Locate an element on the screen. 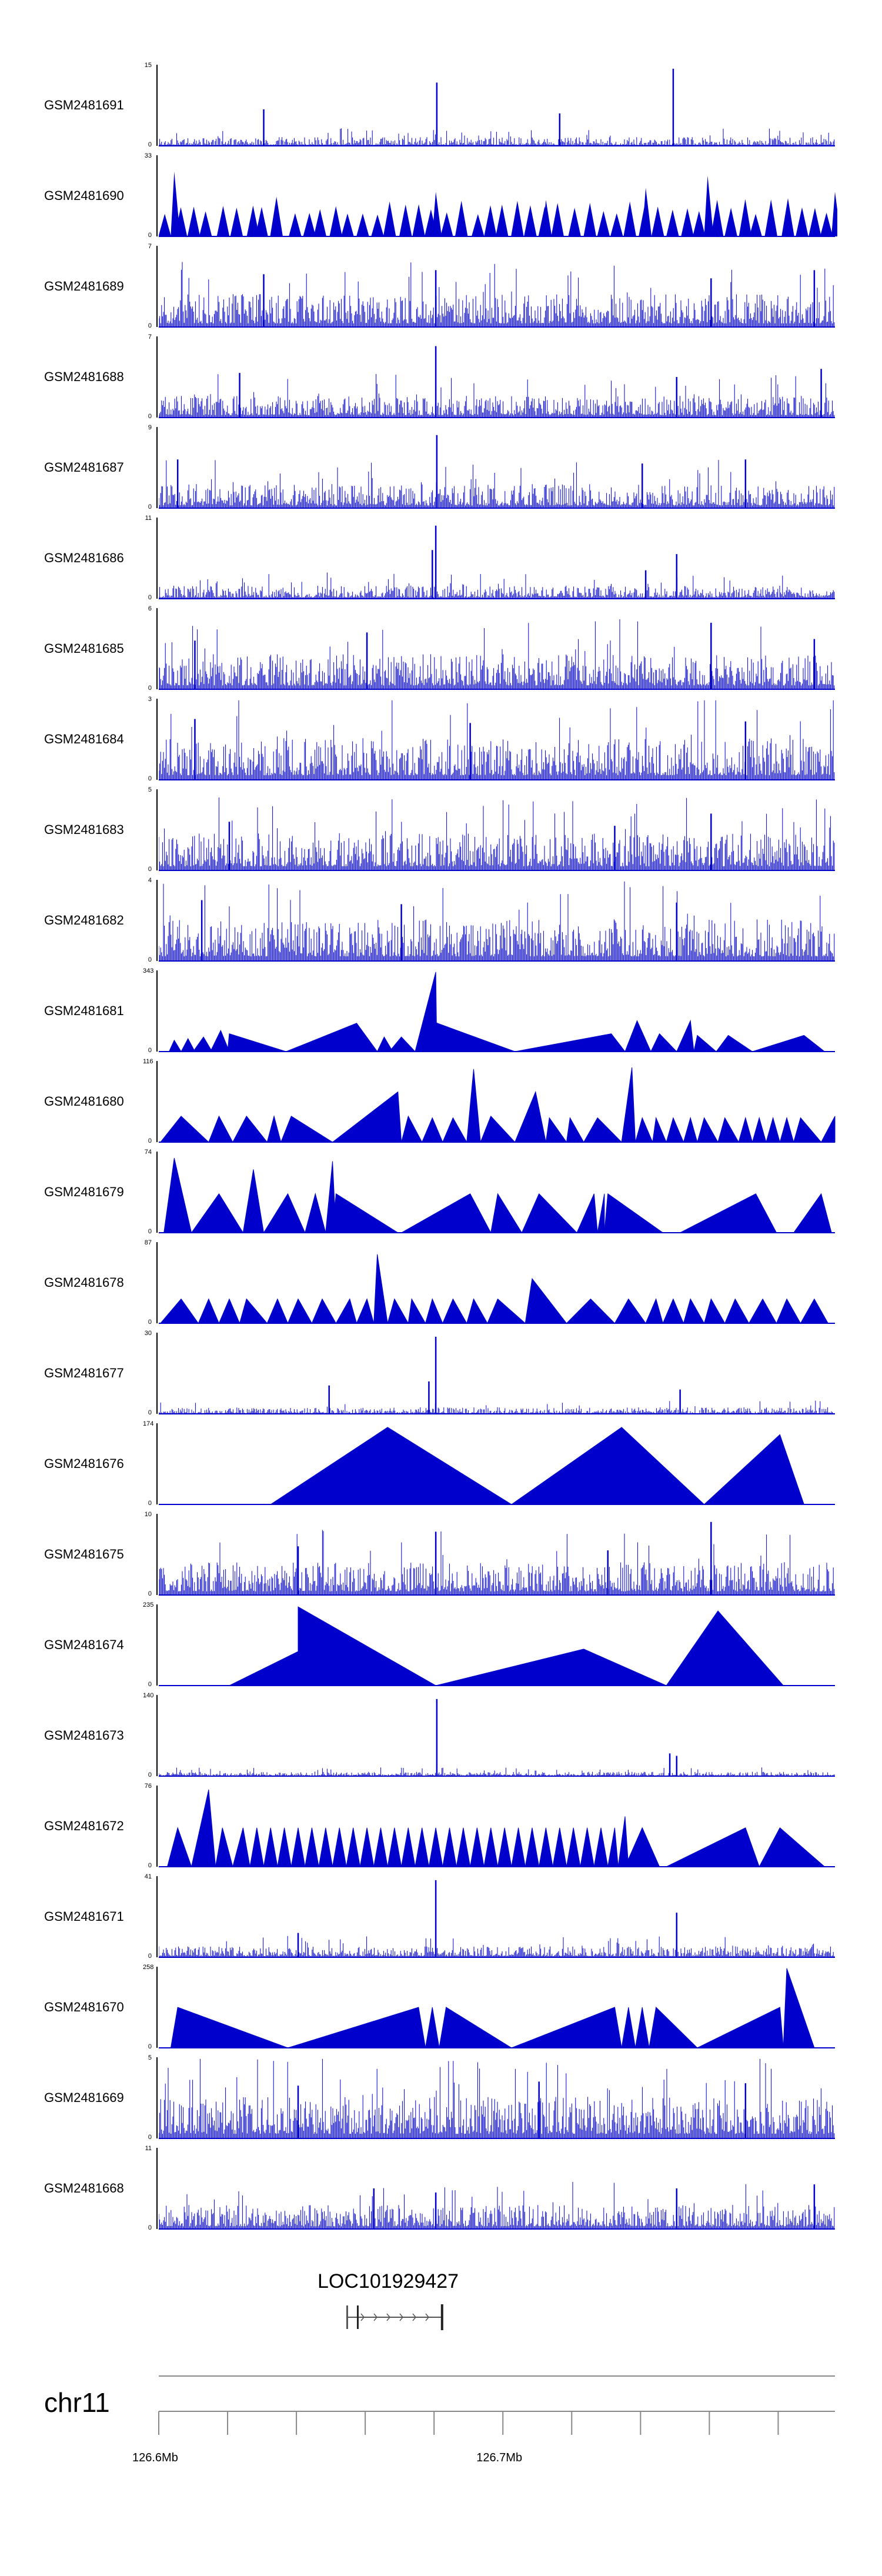  track-ymax-label: 10 is located at coordinates (148, 1514).